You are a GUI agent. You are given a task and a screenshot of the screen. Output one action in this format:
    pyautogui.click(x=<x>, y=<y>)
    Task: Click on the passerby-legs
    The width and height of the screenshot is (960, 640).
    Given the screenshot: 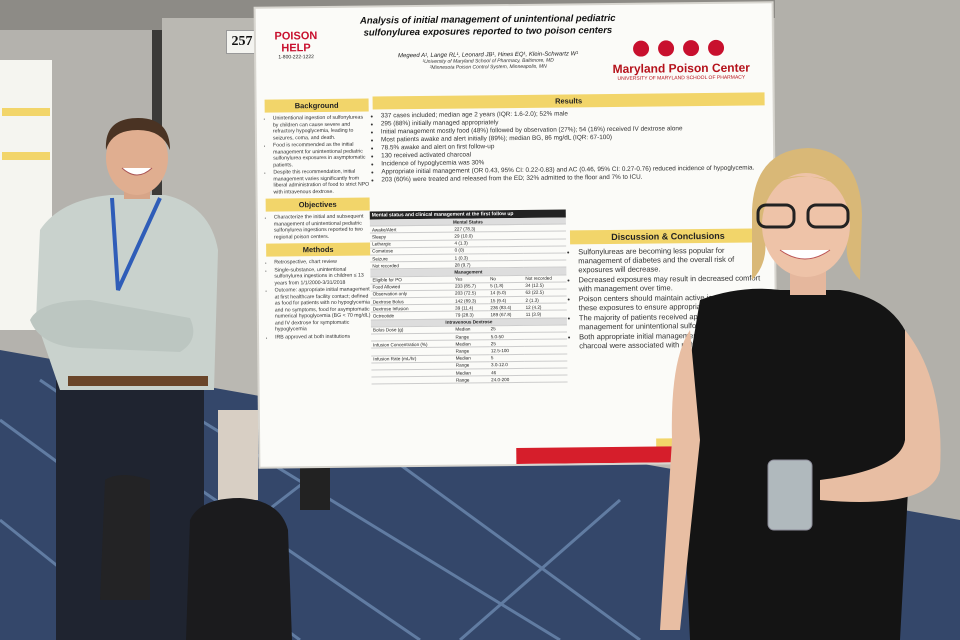 What is the action you would take?
    pyautogui.click(x=238, y=455)
    